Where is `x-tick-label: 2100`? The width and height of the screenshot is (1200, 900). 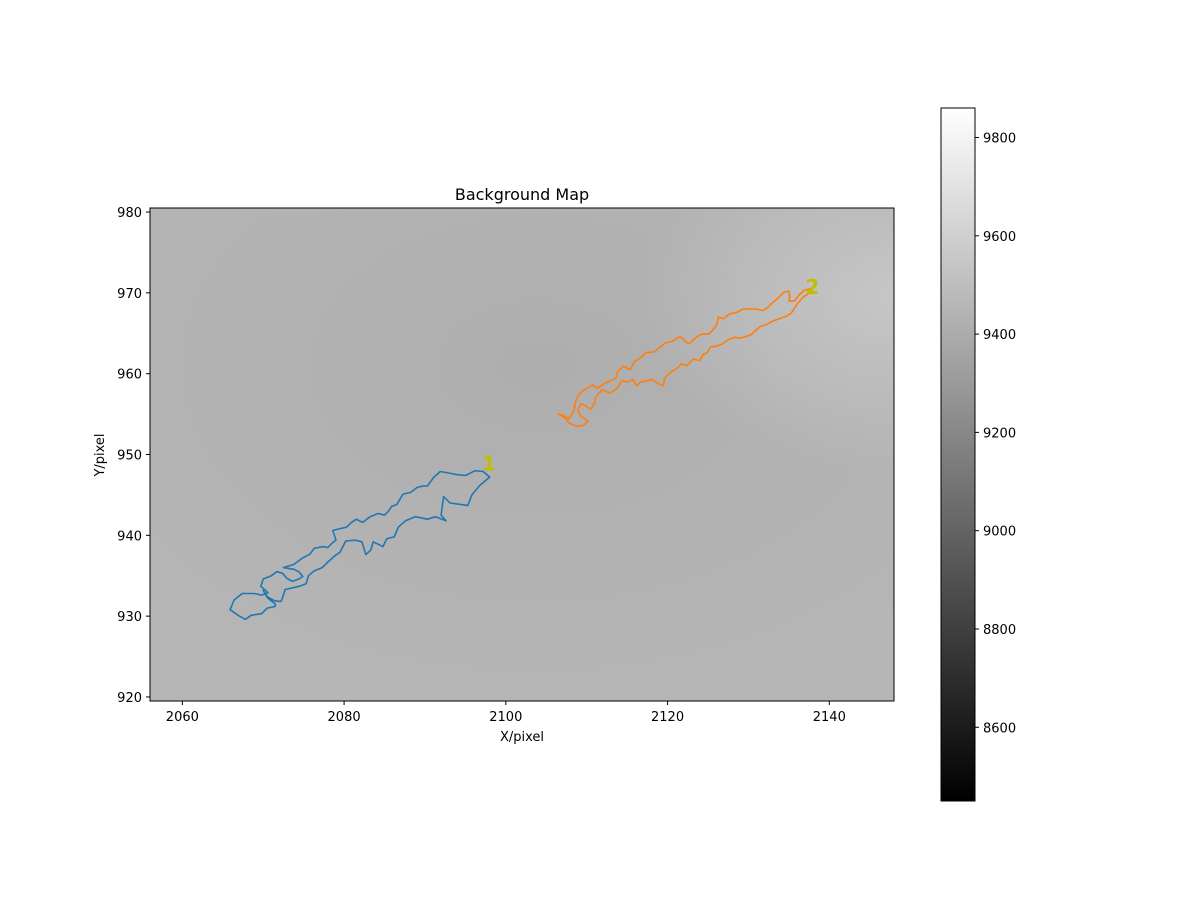 x-tick-label: 2100 is located at coordinates (505, 717).